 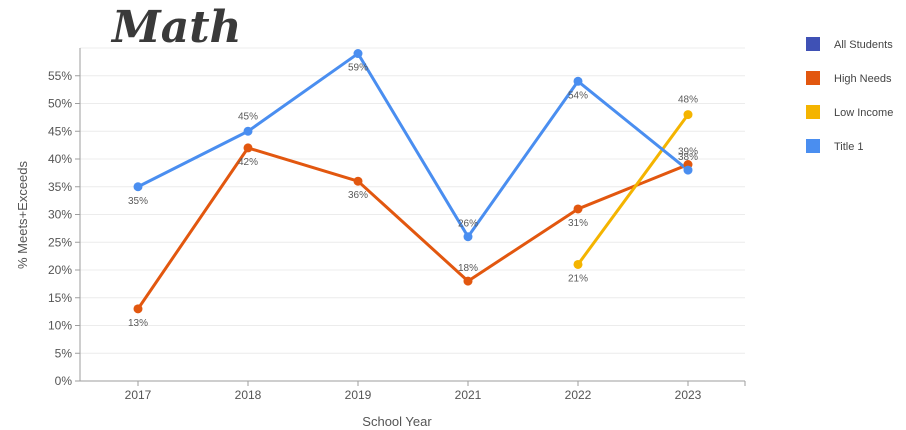 What do you see at coordinates (60, 131) in the screenshot?
I see `y-tick-label: 45%` at bounding box center [60, 131].